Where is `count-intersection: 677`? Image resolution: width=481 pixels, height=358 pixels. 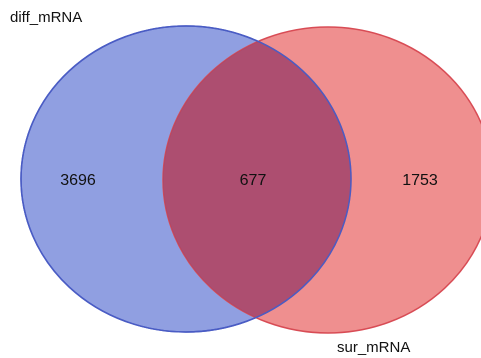 count-intersection: 677 is located at coordinates (253, 180).